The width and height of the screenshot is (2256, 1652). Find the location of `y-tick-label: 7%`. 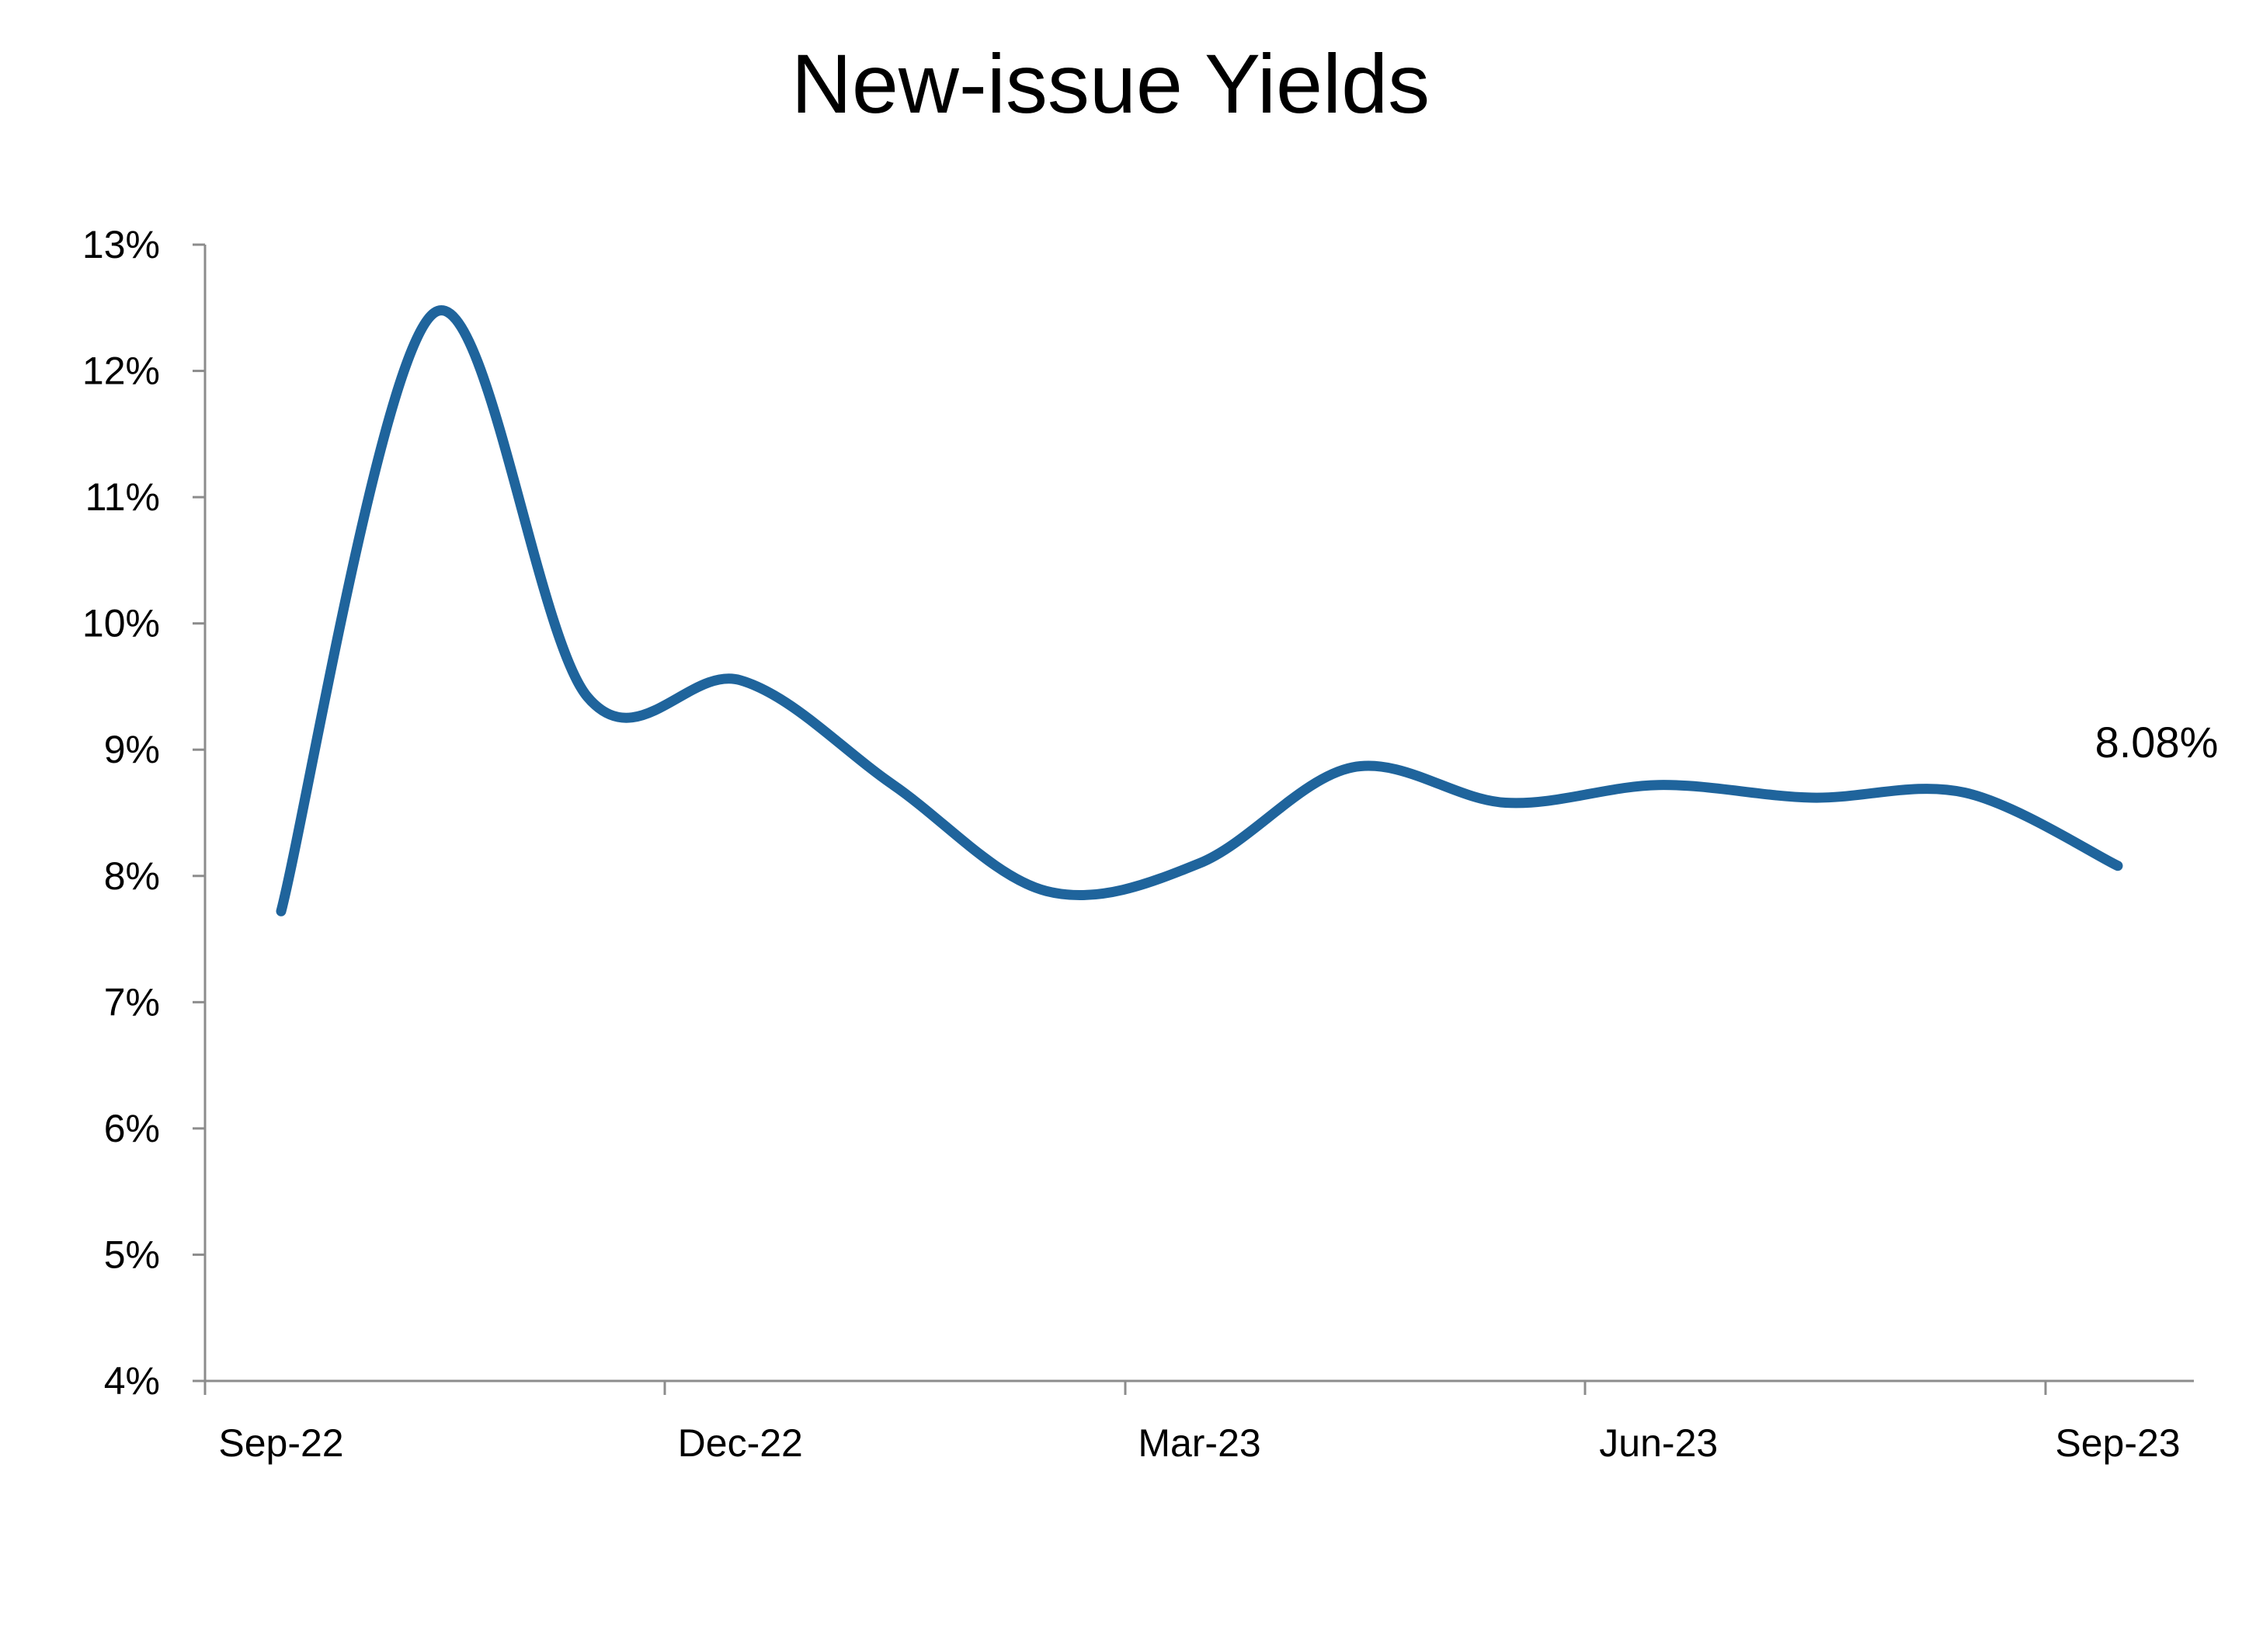

y-tick-label: 7% is located at coordinates (132, 1002).